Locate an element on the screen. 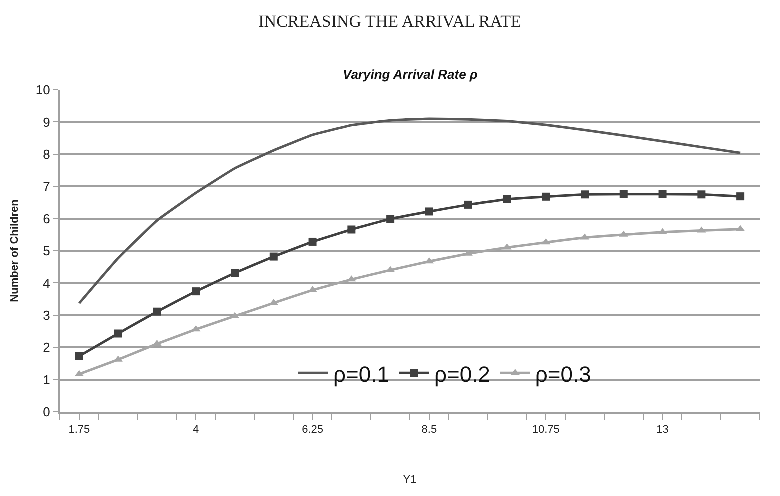 The image size is (780, 496). y-tick-label: 9 is located at coordinates (46, 122).